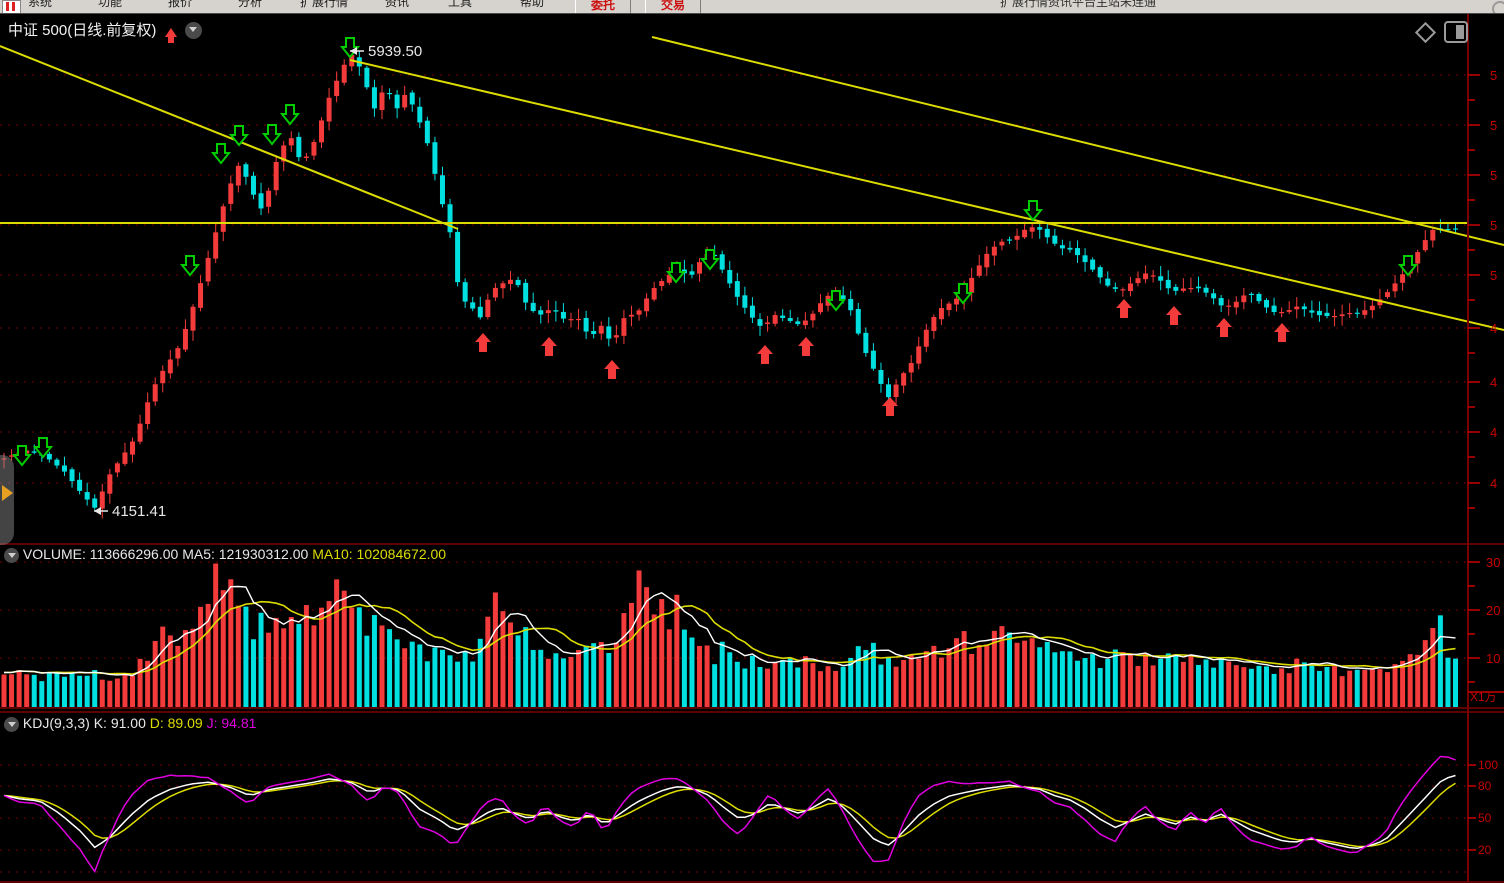 This screenshot has width=1504, height=883. What do you see at coordinates (245, 554) in the screenshot?
I see `volume-ma5: MA5: 121930312.00` at bounding box center [245, 554].